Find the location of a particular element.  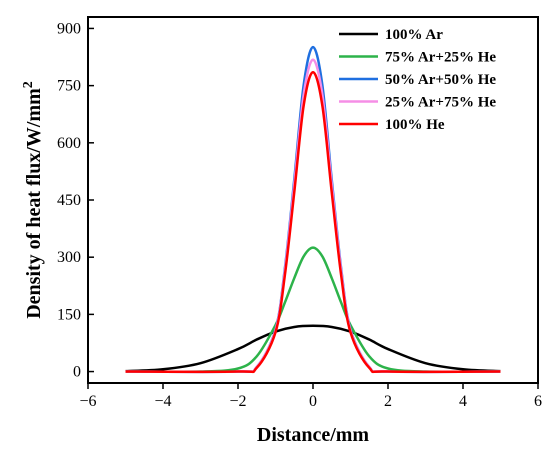

y-axis-title-superscript: 2 is located at coordinates (28, 84).